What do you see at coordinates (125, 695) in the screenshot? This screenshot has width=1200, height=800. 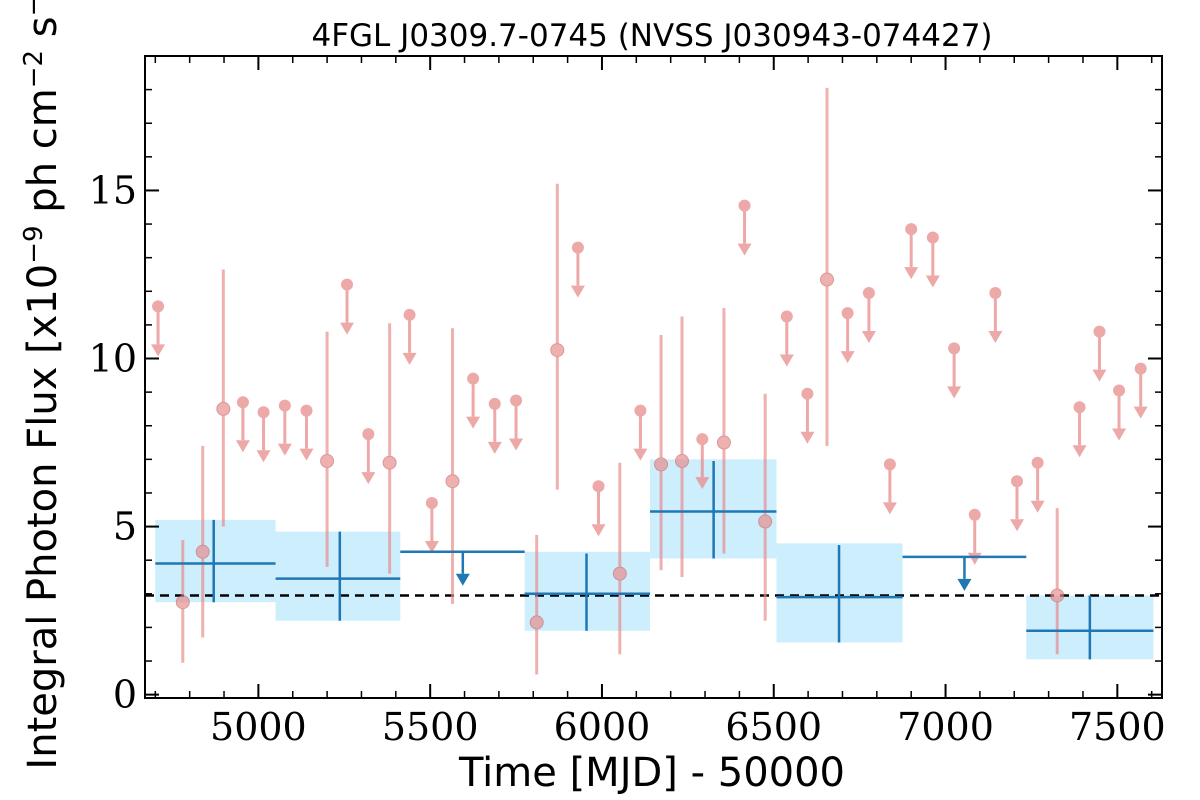 I see `y-tick-label: 0` at bounding box center [125, 695].